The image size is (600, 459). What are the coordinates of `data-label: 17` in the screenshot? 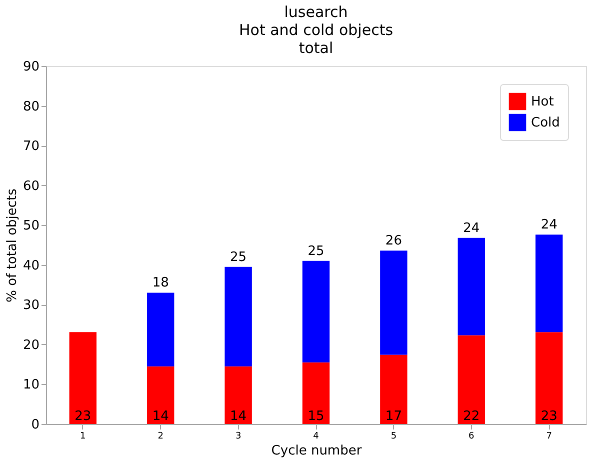 It's located at (393, 416).